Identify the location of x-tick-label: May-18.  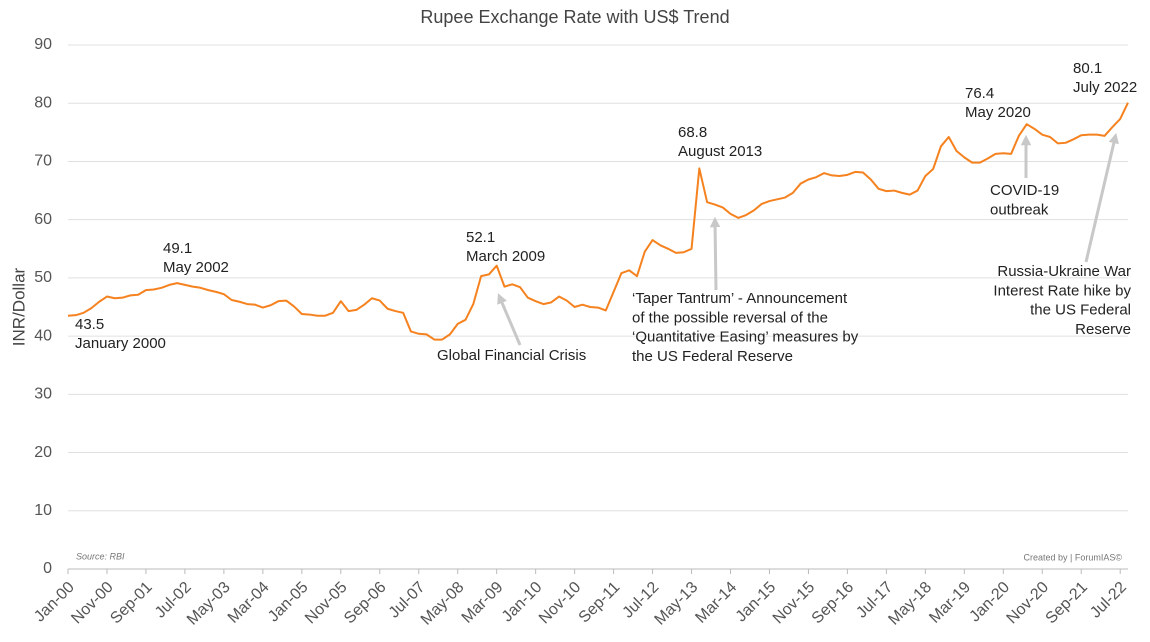
(910, 604).